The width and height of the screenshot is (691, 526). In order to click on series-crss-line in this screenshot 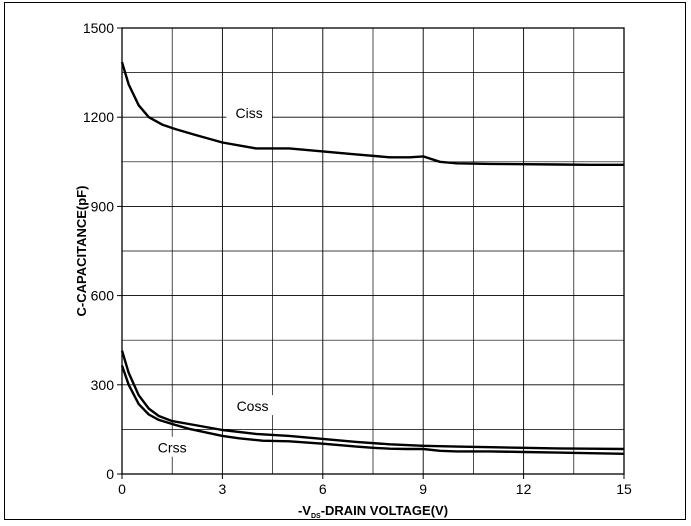, I will do `click(372, 410)`.